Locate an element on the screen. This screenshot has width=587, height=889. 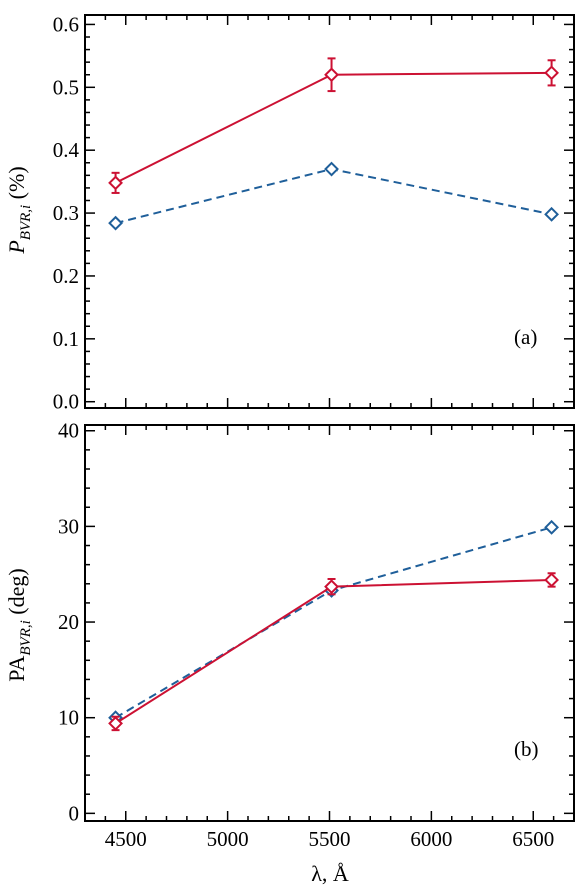
x-tick-label: 5500 is located at coordinates (330, 839).